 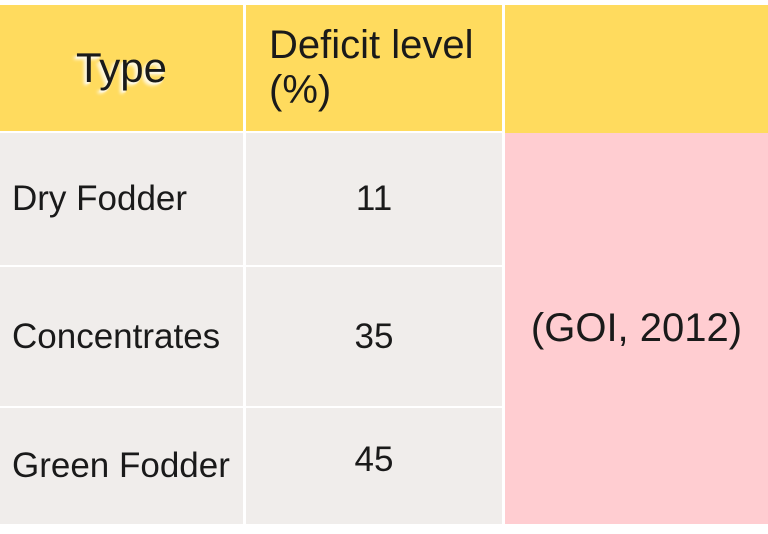 I want to click on column-header-empty, so click(x=636, y=69).